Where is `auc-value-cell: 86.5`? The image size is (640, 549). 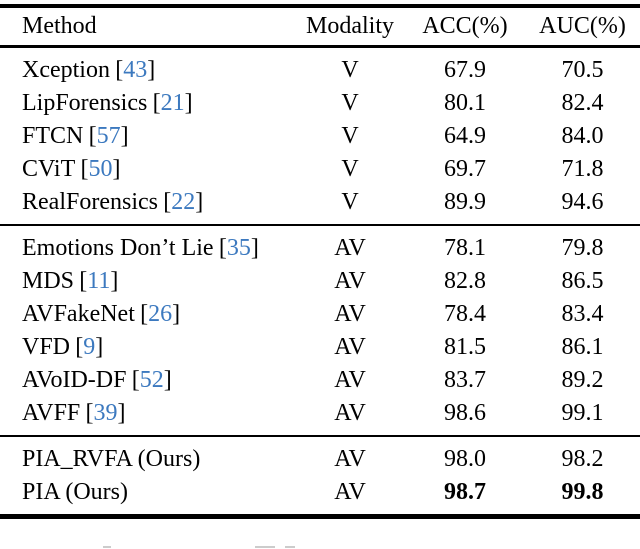 auc-value-cell: 86.5 is located at coordinates (582, 281).